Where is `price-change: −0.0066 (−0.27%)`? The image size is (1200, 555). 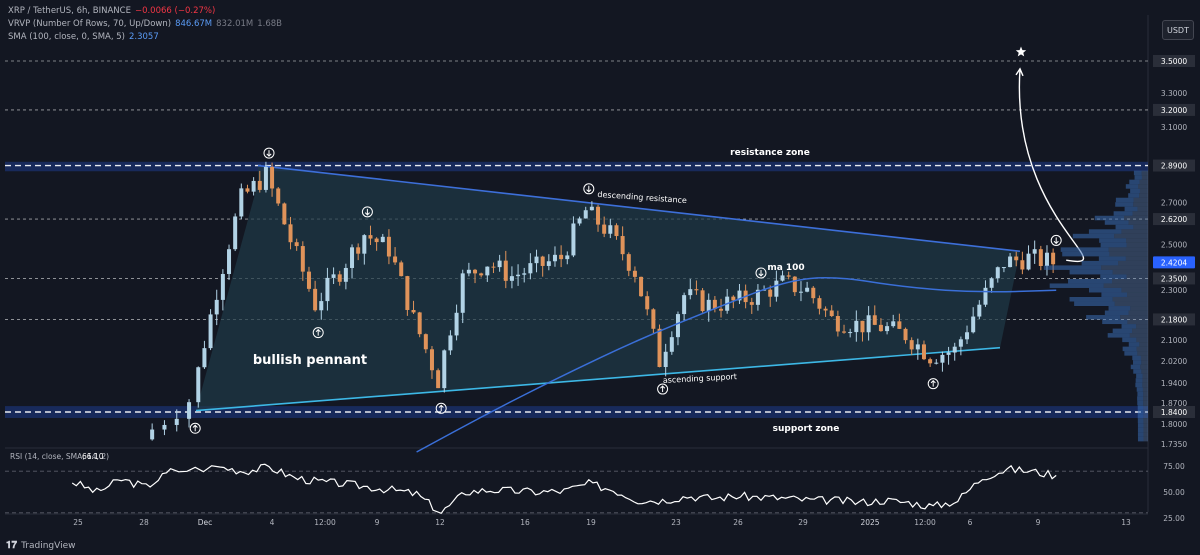 price-change: −0.0066 (−0.27%) is located at coordinates (175, 11).